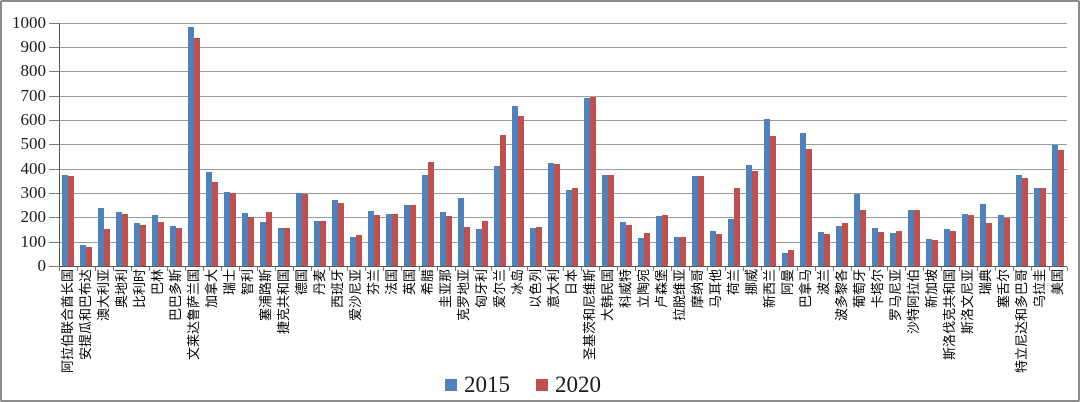 Image resolution: width=1080 pixels, height=402 pixels. I want to click on x-axis-label: 挪威, so click(752, 334).